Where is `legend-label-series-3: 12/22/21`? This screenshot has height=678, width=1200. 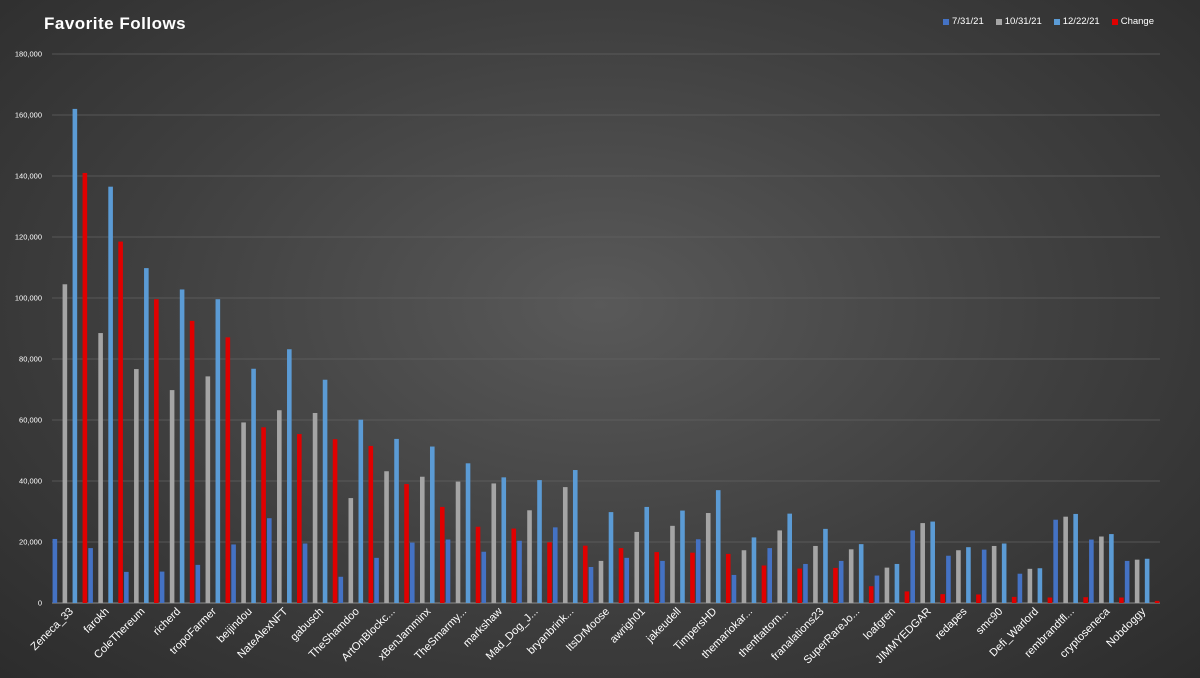
legend-label-series-3: 12/22/21 is located at coordinates (1081, 21).